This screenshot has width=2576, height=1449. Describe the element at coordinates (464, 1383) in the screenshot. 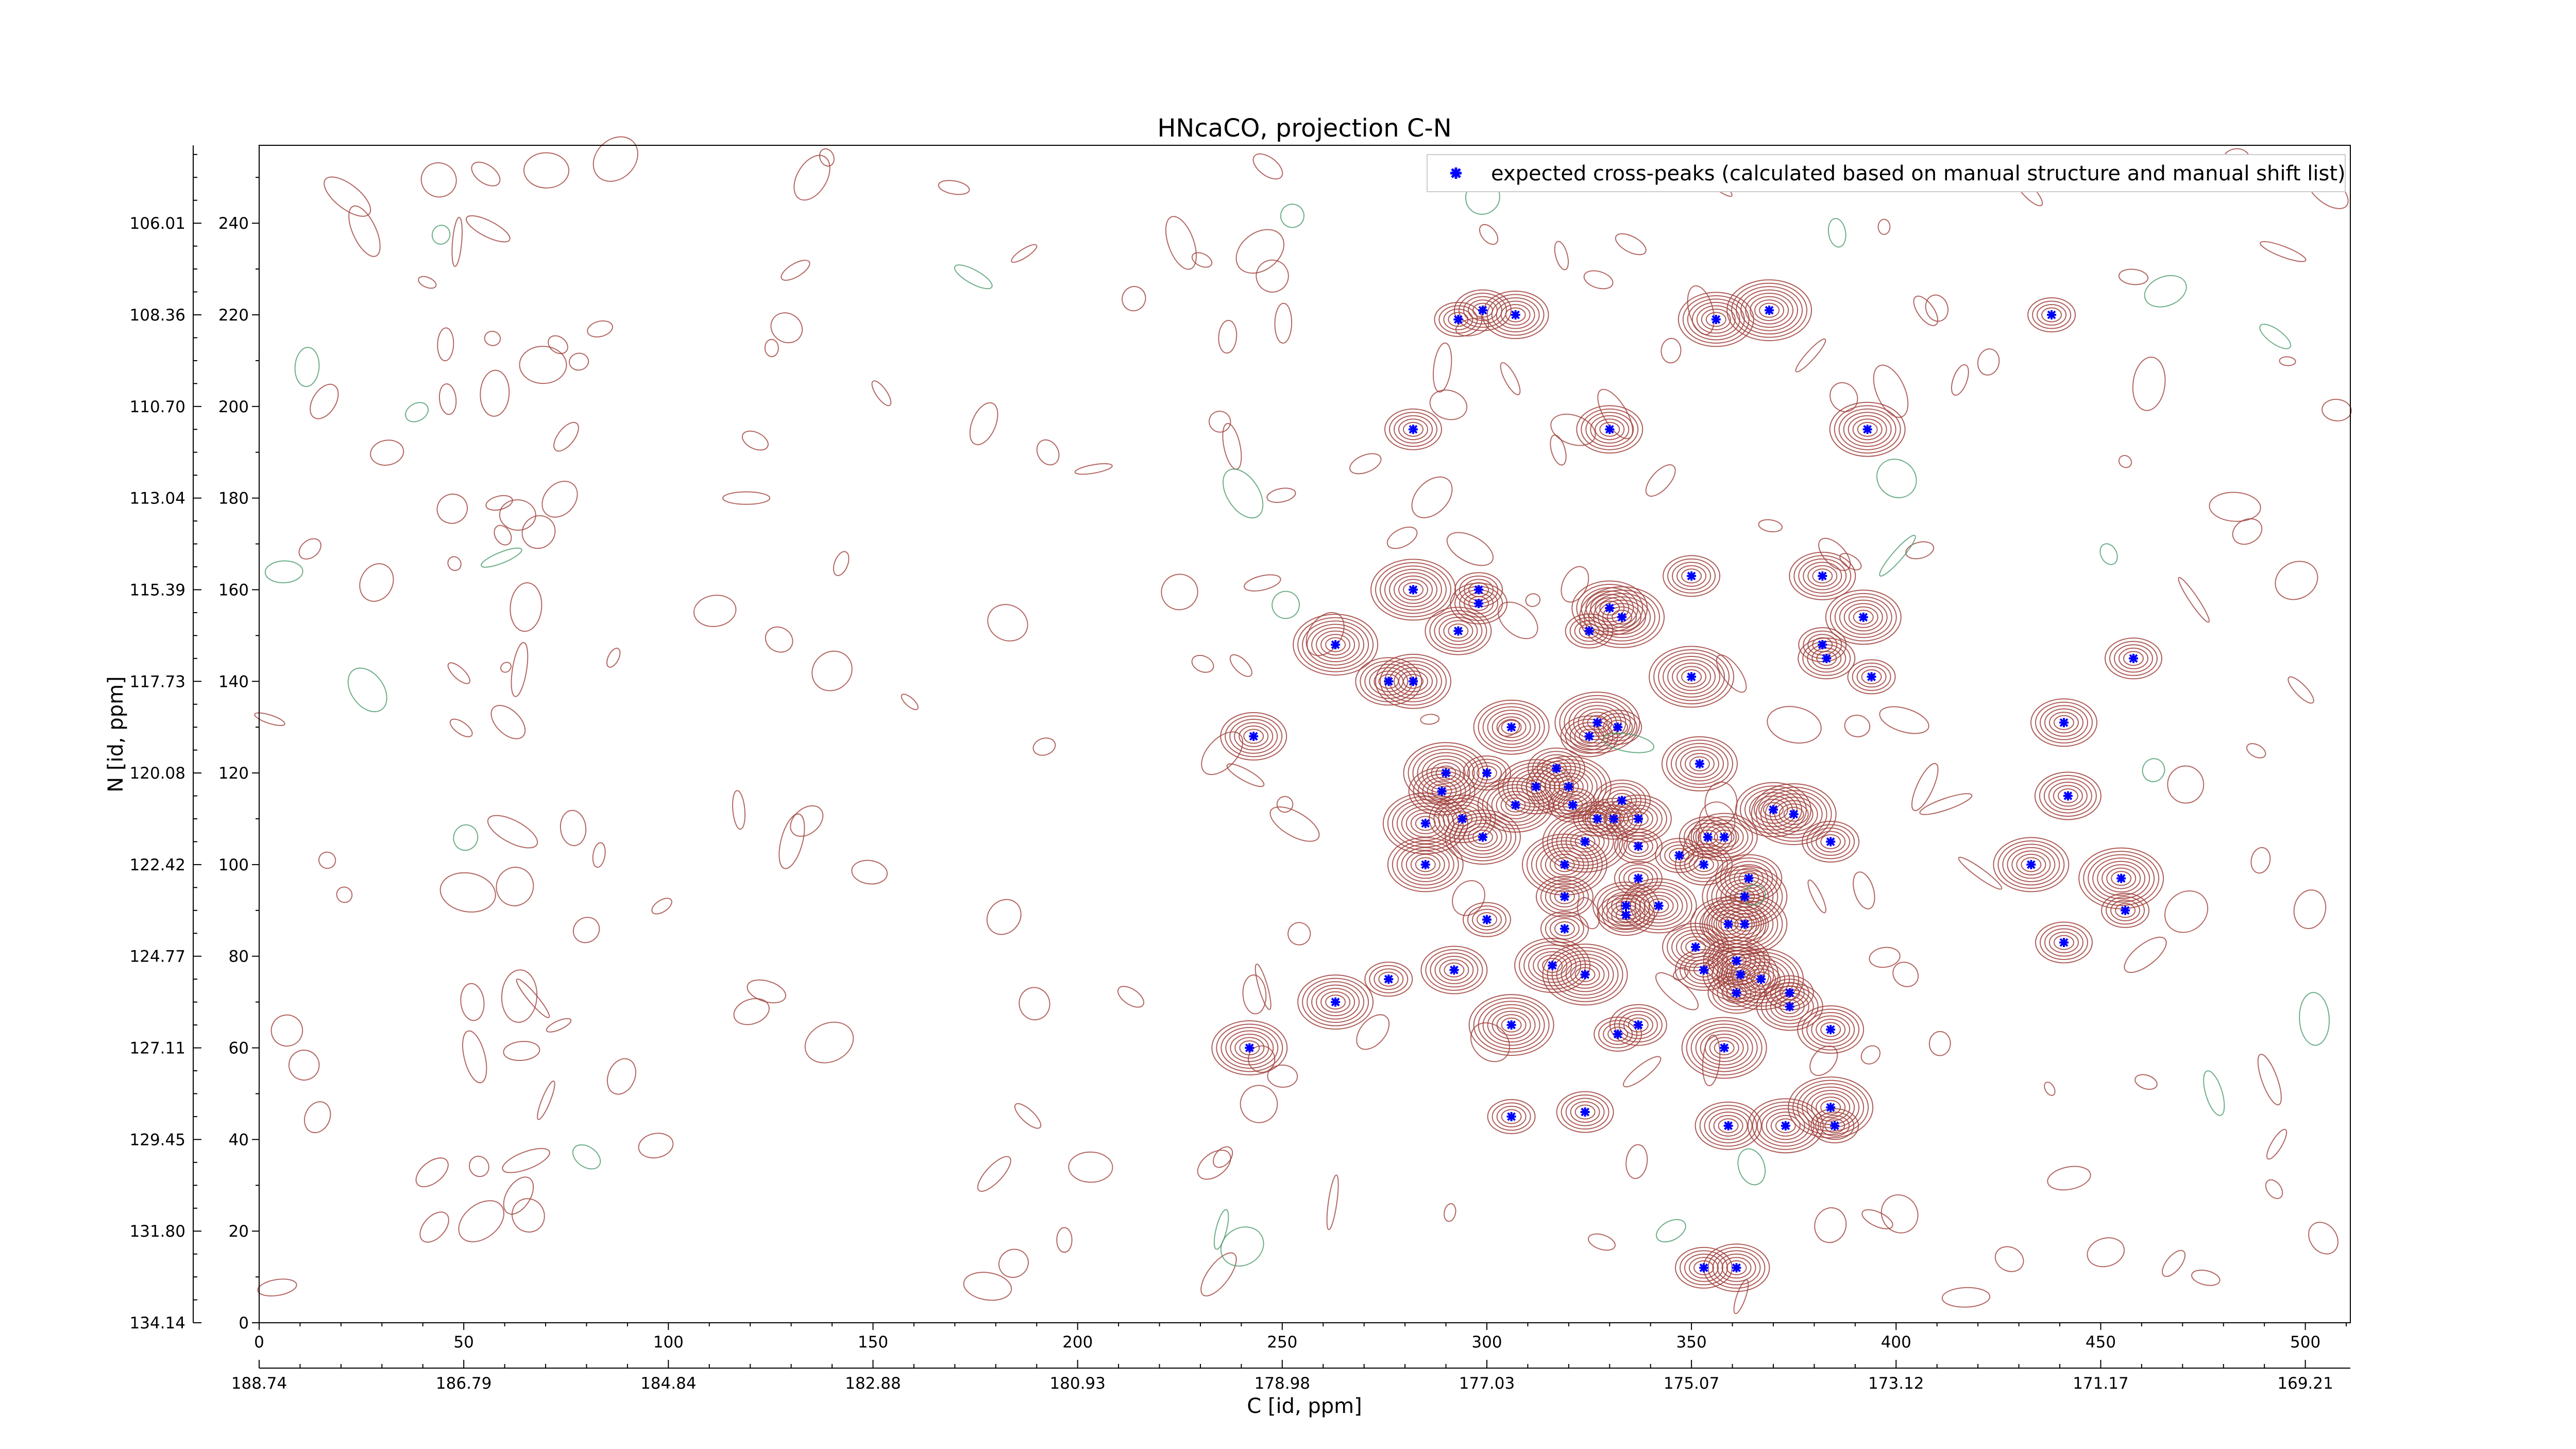

I see `x-ppm-tick-label: 186.79` at that location.